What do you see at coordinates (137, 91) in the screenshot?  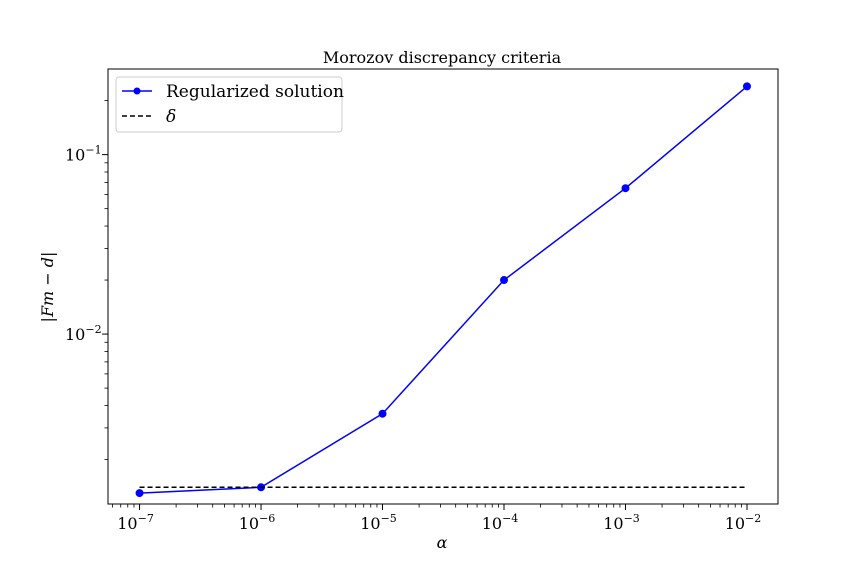 I see `legend-marker` at bounding box center [137, 91].